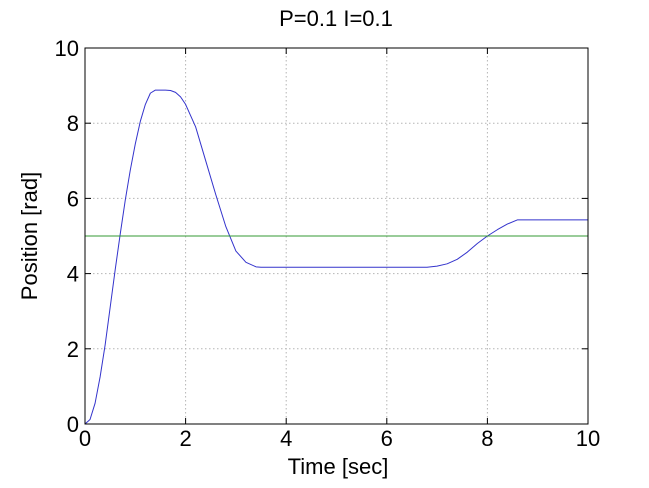 This screenshot has height=488, width=649. I want to click on x-tick-label: 0, so click(85, 438).